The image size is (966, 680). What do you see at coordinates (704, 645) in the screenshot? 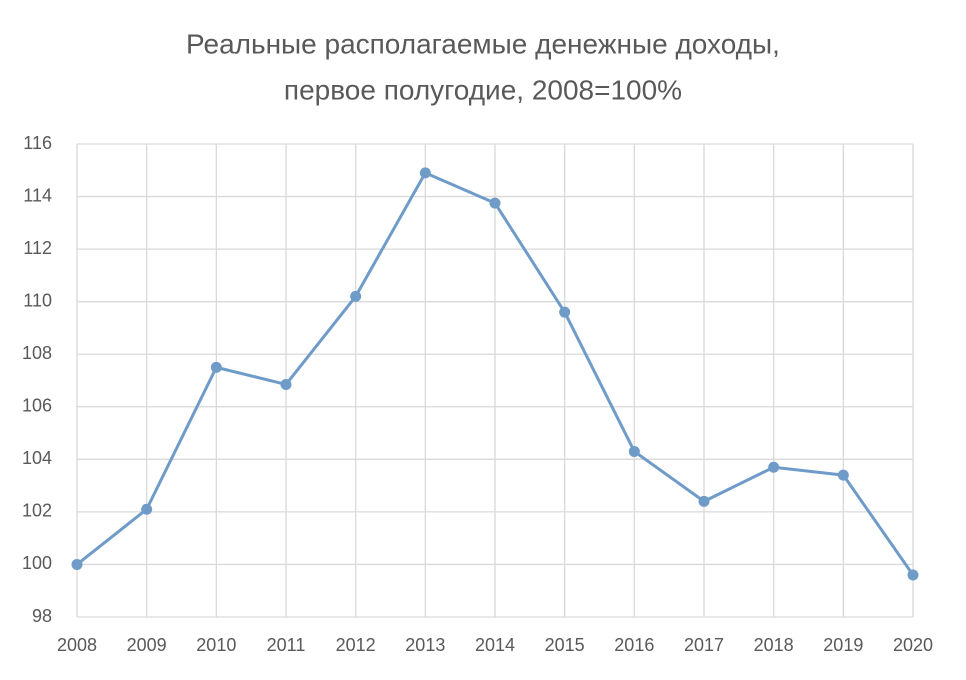
I see `x-tick-label: 2017` at bounding box center [704, 645].